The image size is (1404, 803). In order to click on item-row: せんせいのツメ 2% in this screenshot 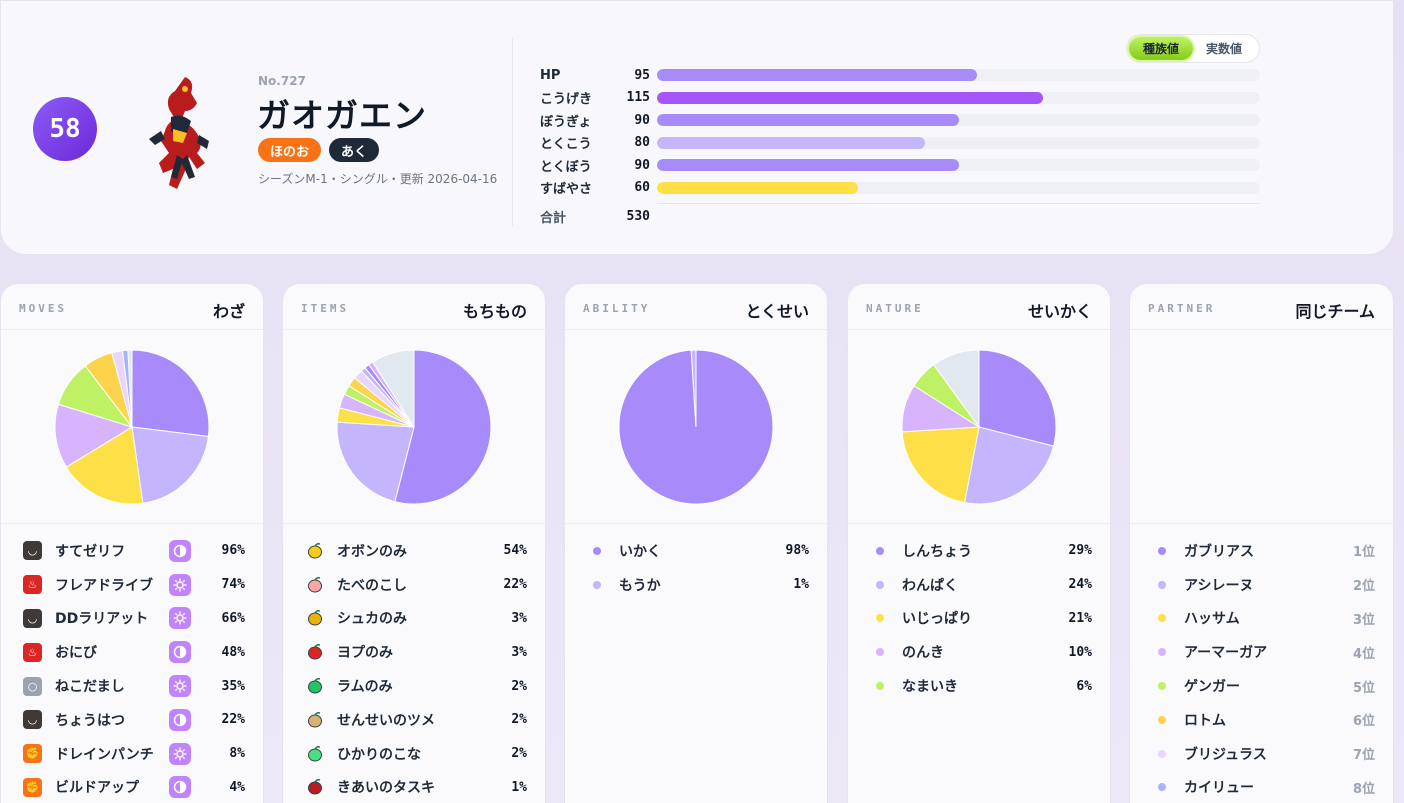, I will do `click(414, 720)`.